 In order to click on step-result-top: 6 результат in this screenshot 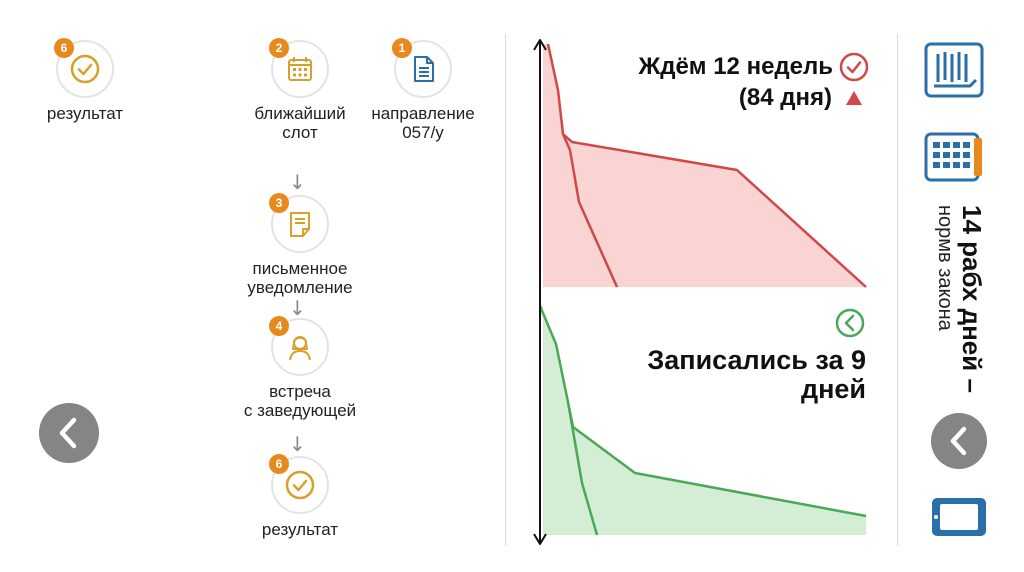, I will do `click(85, 80)`.